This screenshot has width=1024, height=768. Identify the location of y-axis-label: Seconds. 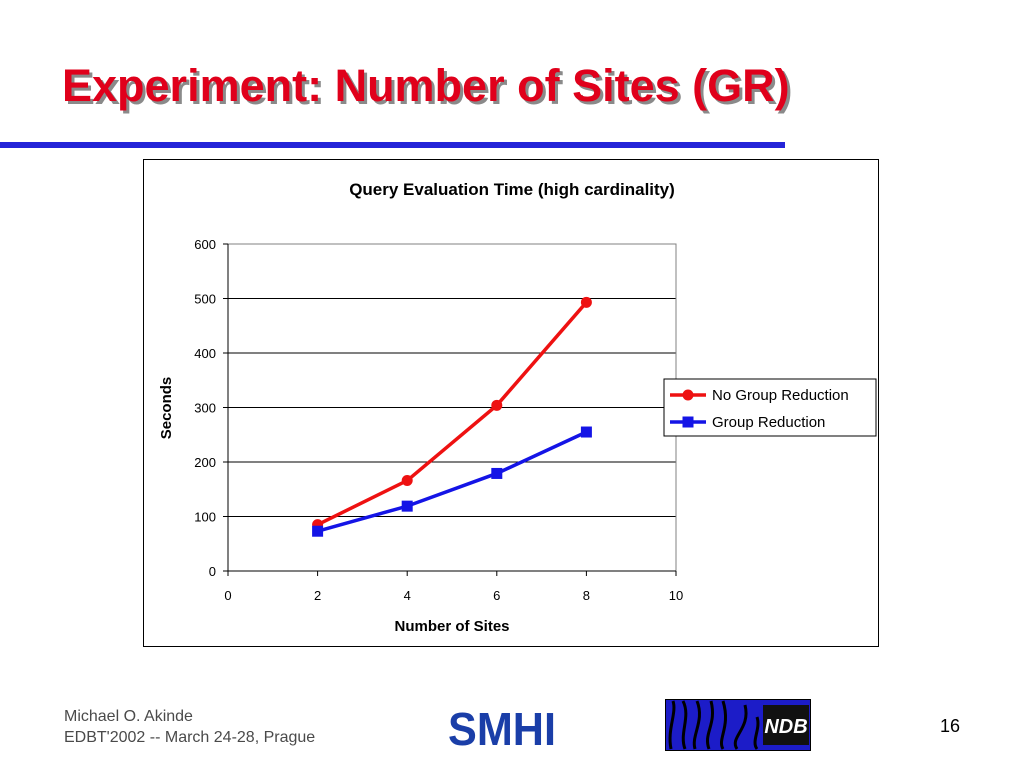
(166, 408).